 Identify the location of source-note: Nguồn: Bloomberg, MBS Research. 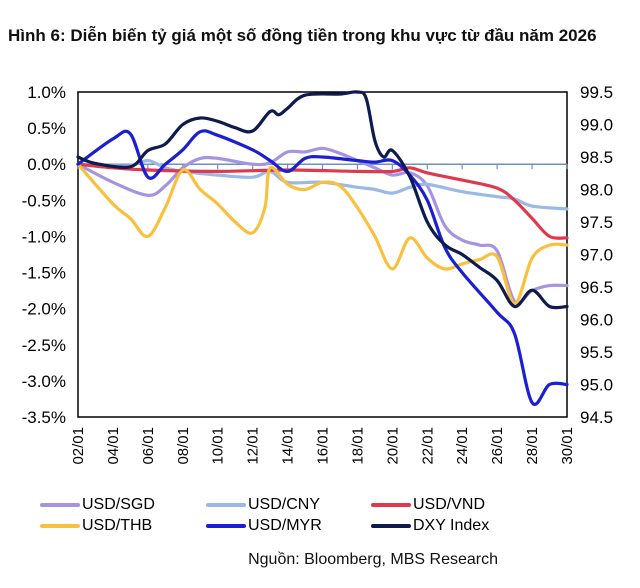
(373, 559).